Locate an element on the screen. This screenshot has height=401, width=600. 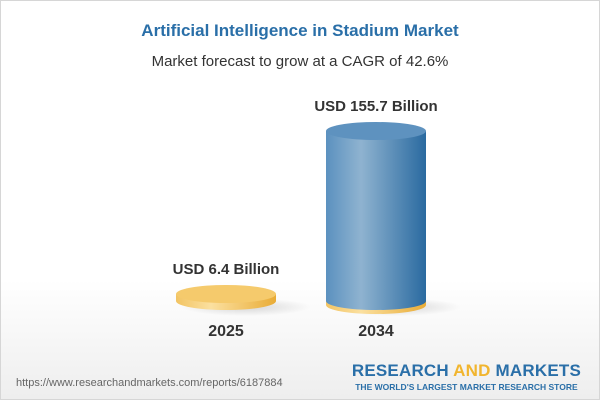
x-tick-label: 2025 is located at coordinates (226, 331).